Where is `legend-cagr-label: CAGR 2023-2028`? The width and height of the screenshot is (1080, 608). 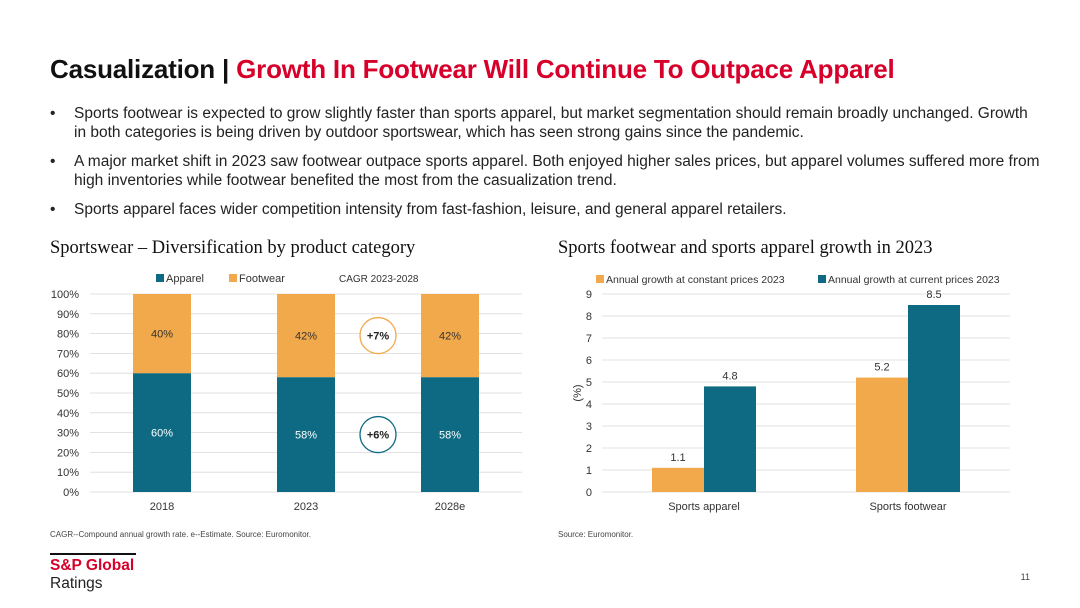
legend-cagr-label: CAGR 2023-2028 is located at coordinates (379, 279).